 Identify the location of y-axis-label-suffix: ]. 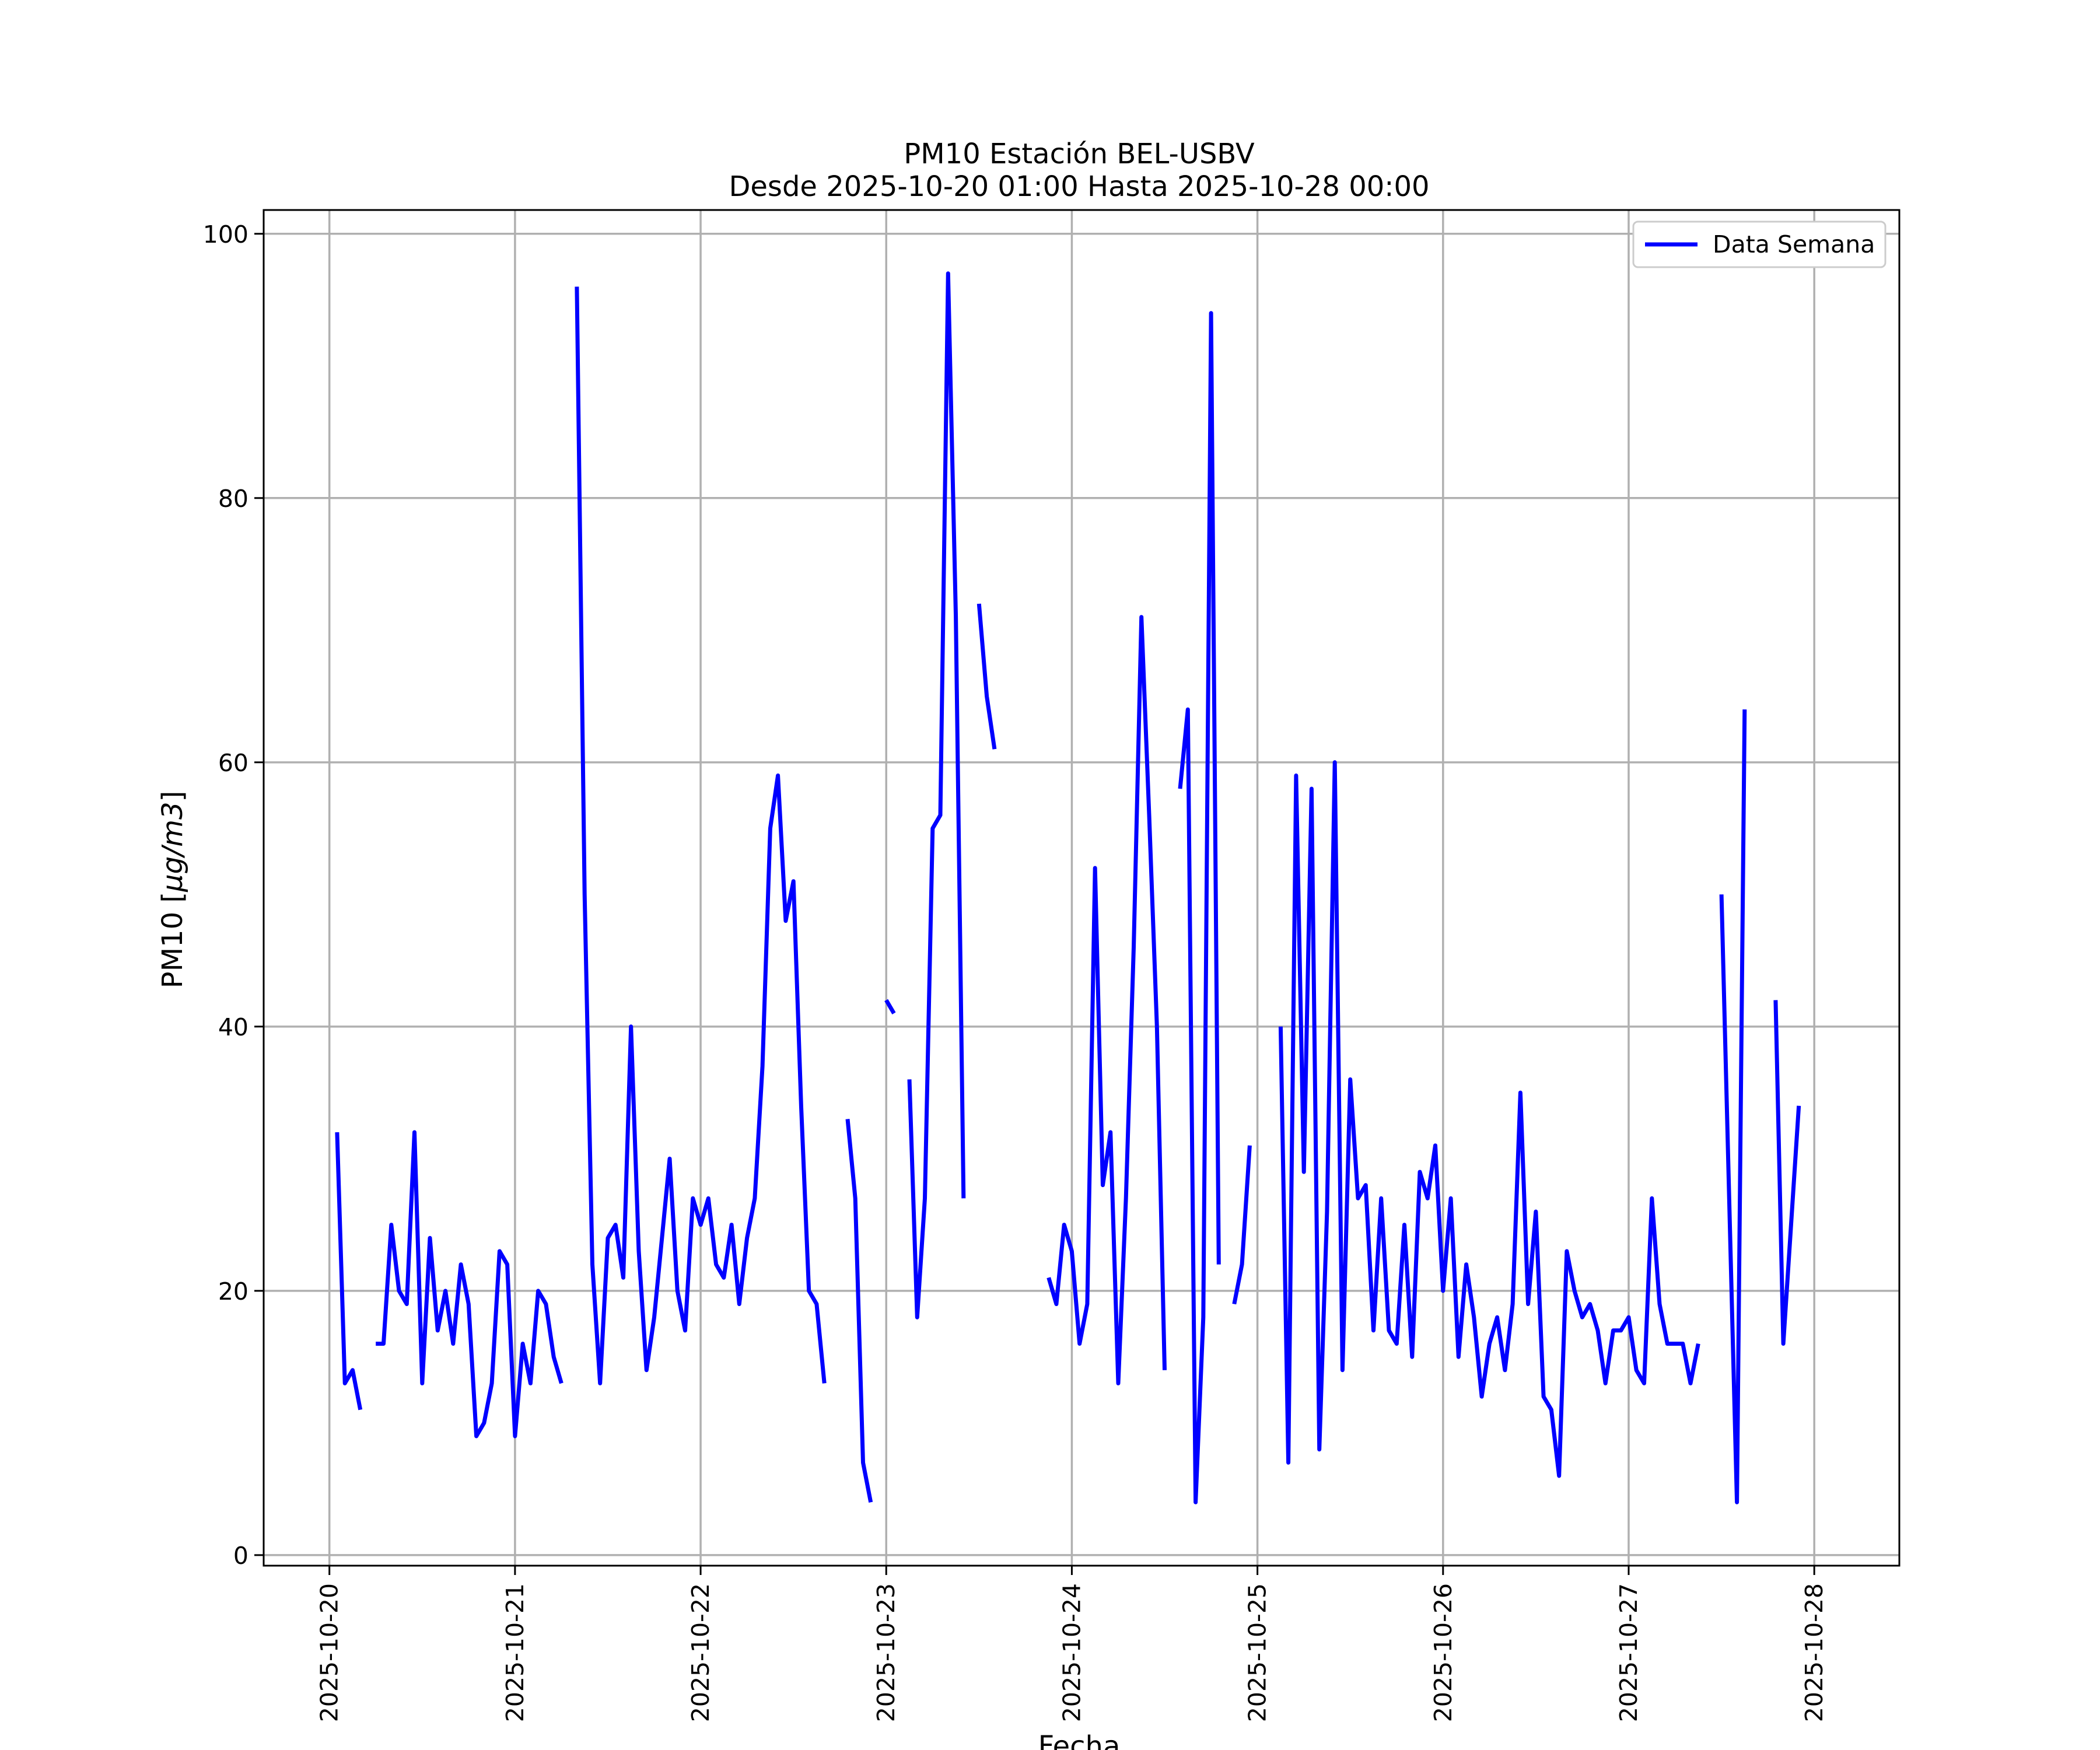
(173, 796).